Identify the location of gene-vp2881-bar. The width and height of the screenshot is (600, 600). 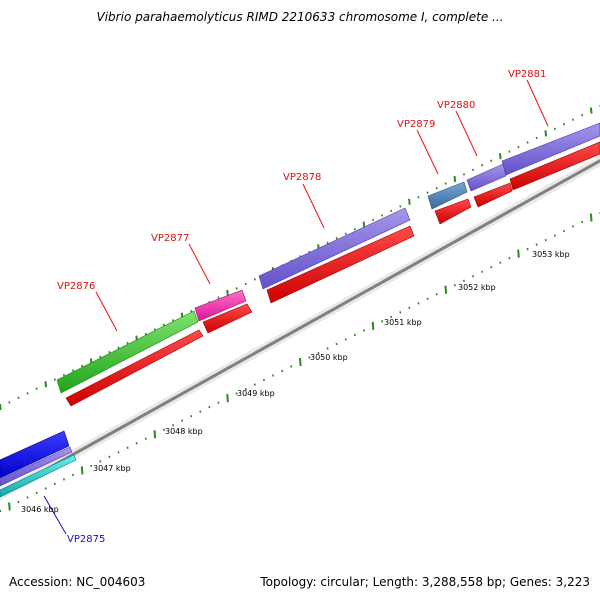
(550, 149).